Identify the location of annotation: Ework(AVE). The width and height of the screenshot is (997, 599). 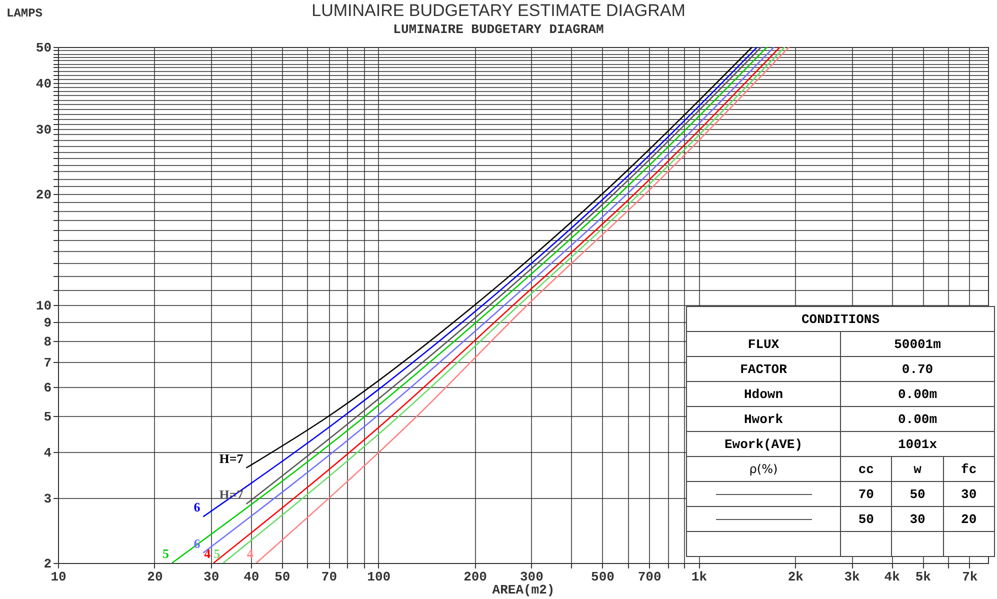
(763, 444).